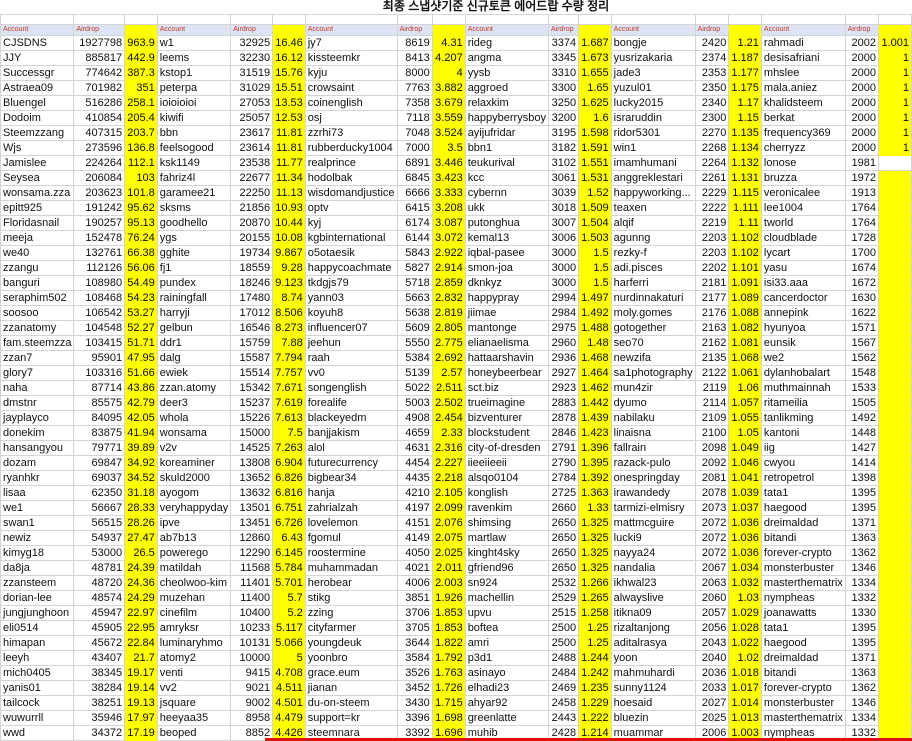  What do you see at coordinates (194, 298) in the screenshot?
I see `account-cell: rainingfall` at bounding box center [194, 298].